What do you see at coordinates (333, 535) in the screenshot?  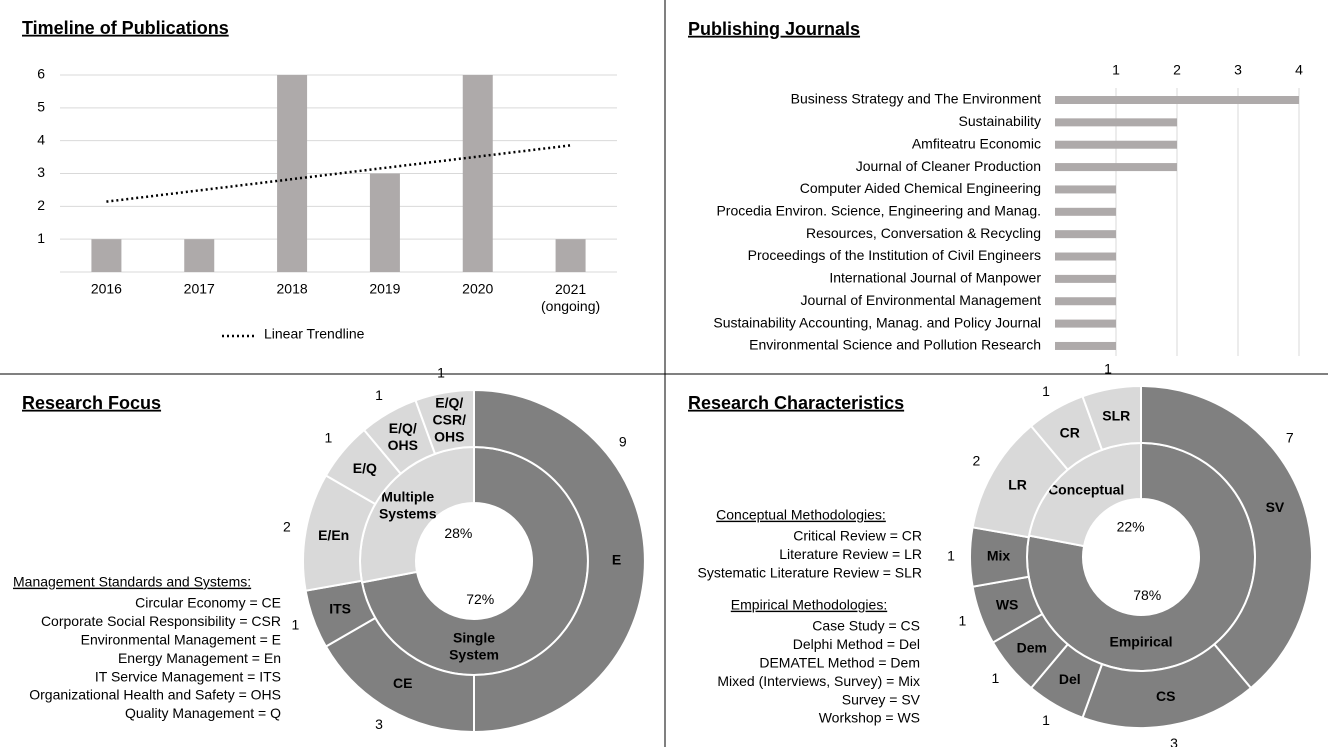 I see `segment-label: E/En` at bounding box center [333, 535].